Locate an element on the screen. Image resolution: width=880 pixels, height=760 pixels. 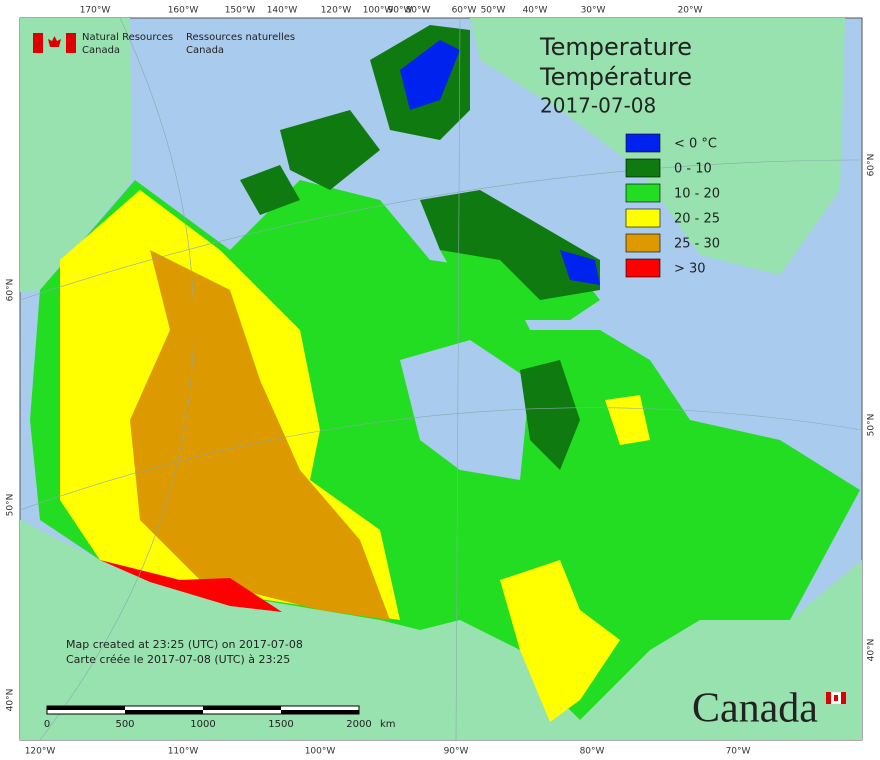
title: Température is located at coordinates (615, 77).